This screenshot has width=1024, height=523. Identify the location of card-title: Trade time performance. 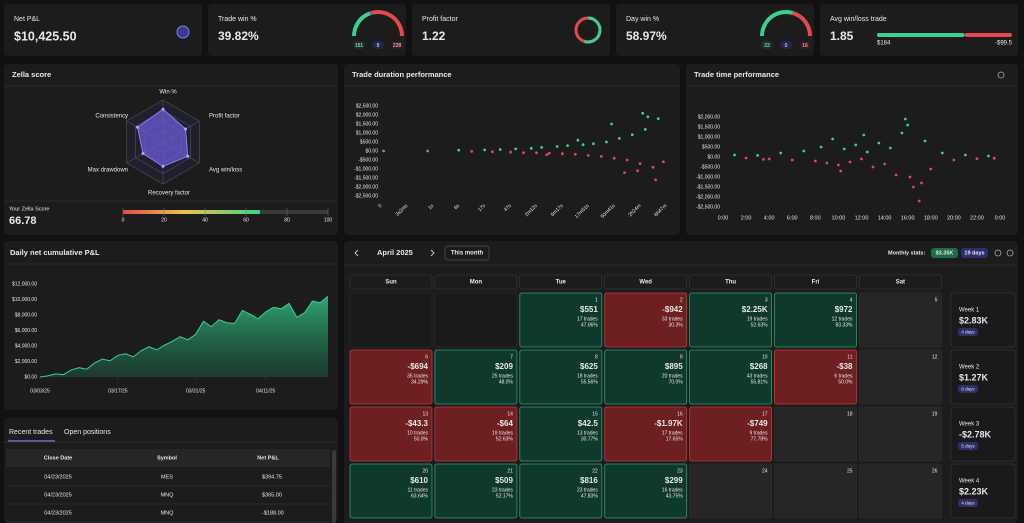
(736, 74).